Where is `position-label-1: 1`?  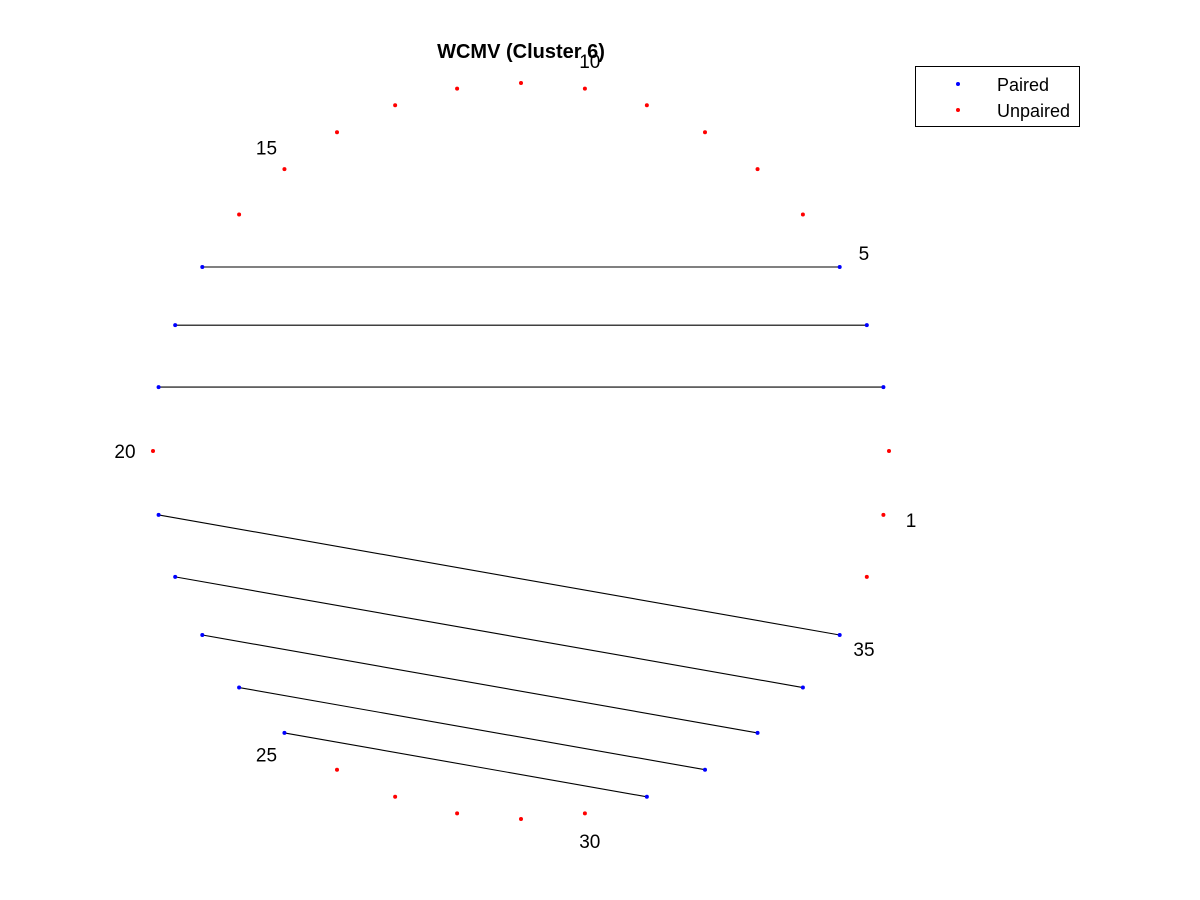 position-label-1: 1 is located at coordinates (911, 521).